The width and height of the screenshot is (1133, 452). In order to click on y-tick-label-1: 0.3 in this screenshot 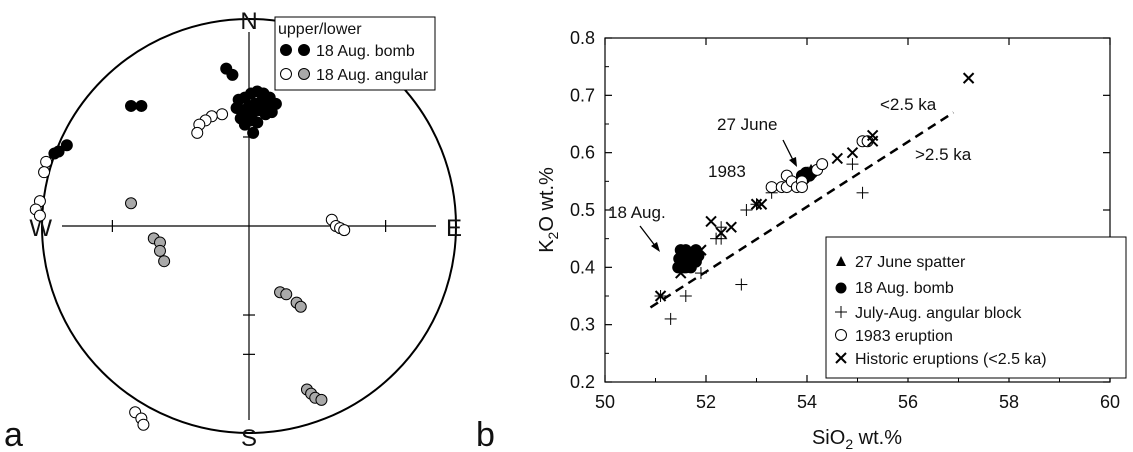, I will do `click(582, 325)`.